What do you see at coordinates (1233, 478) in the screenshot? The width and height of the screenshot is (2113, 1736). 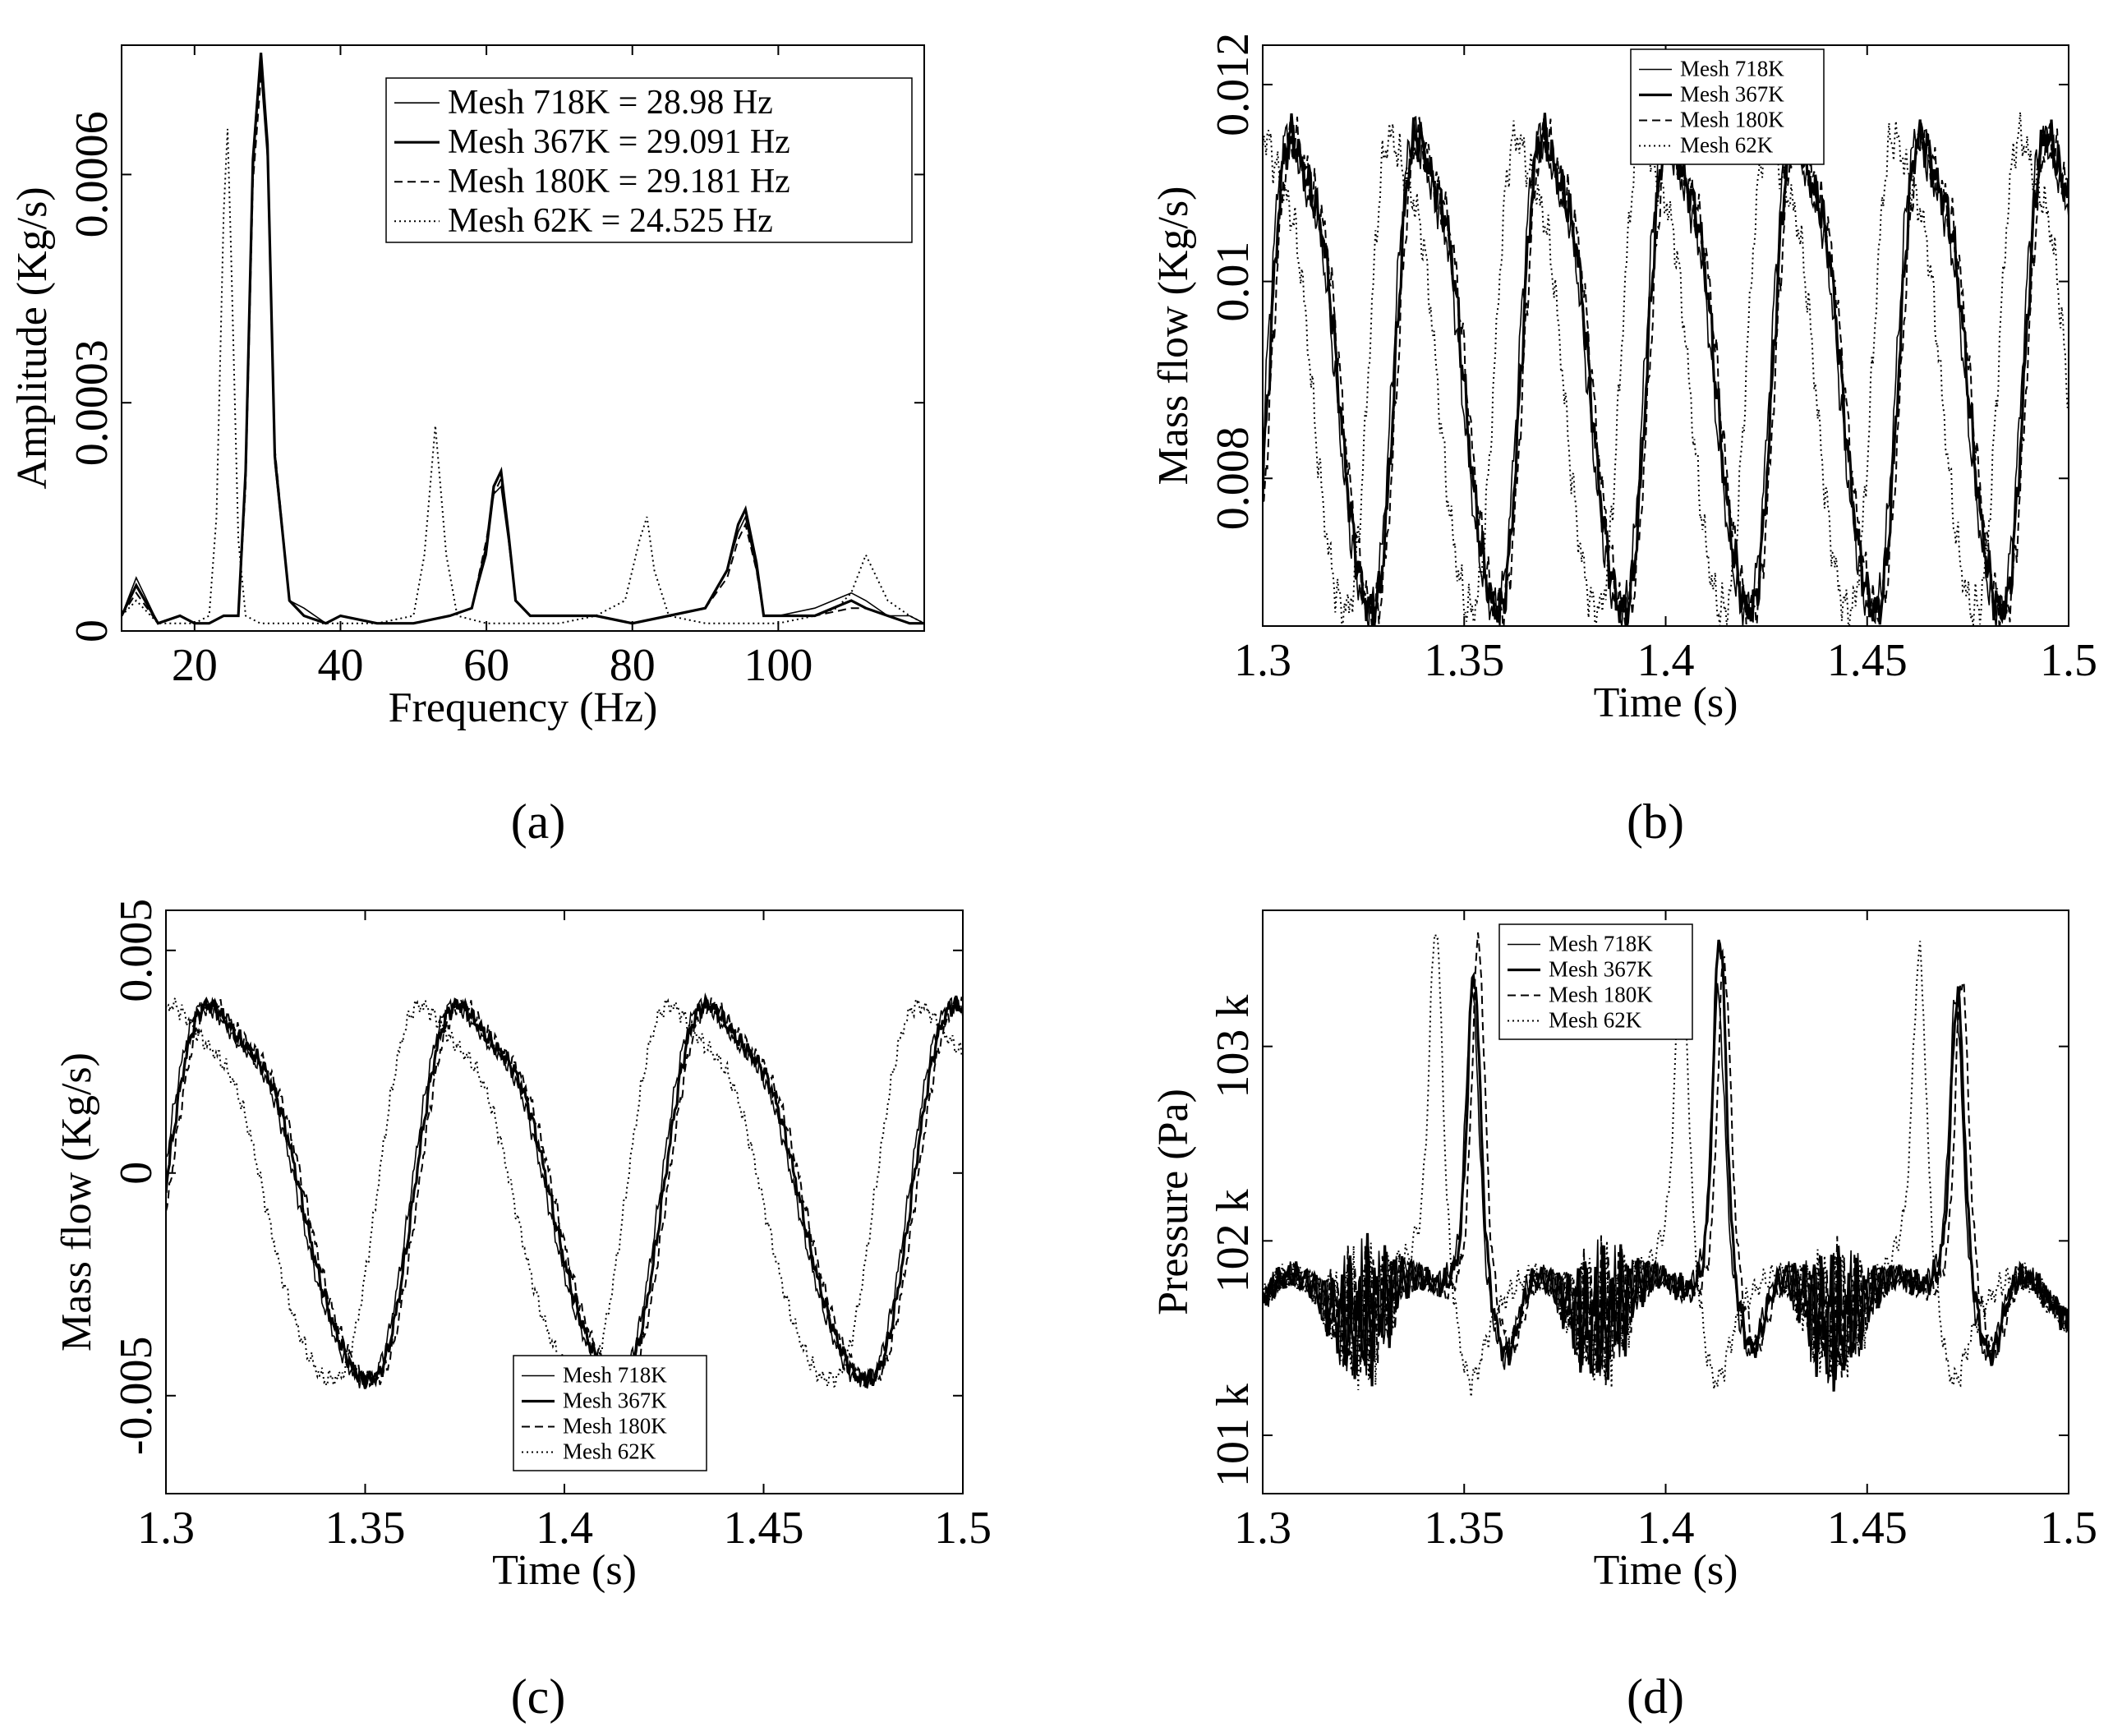 I see `y-tick-label: 0.008` at bounding box center [1233, 478].